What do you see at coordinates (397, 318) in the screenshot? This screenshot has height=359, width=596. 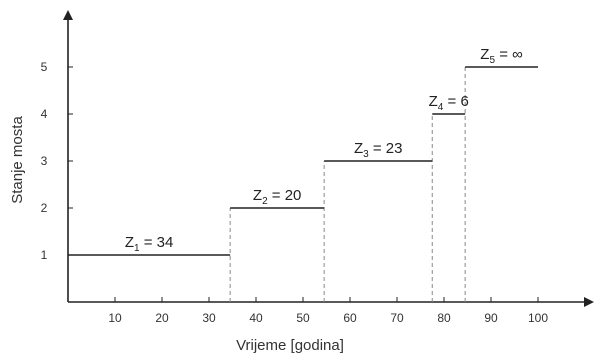 I see `x-tick-label: 70` at bounding box center [397, 318].